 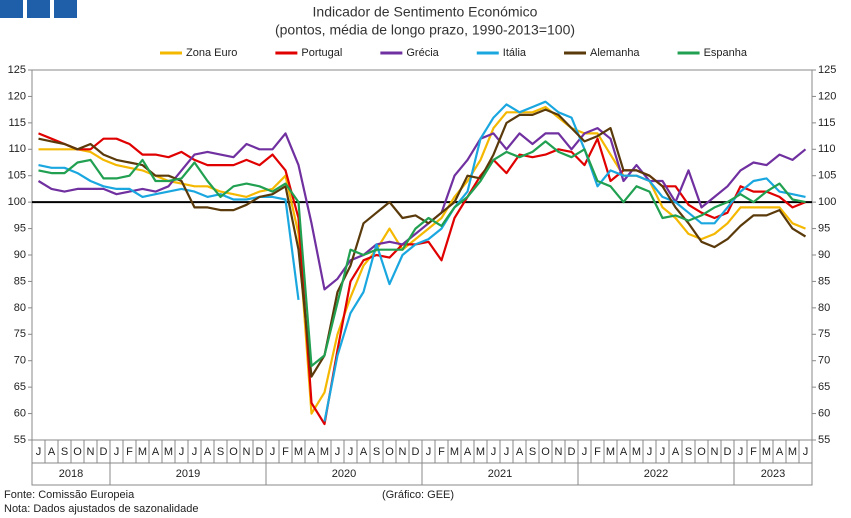 What do you see at coordinates (827, 176) in the screenshot?
I see `y2-tick-label: 105` at bounding box center [827, 176].